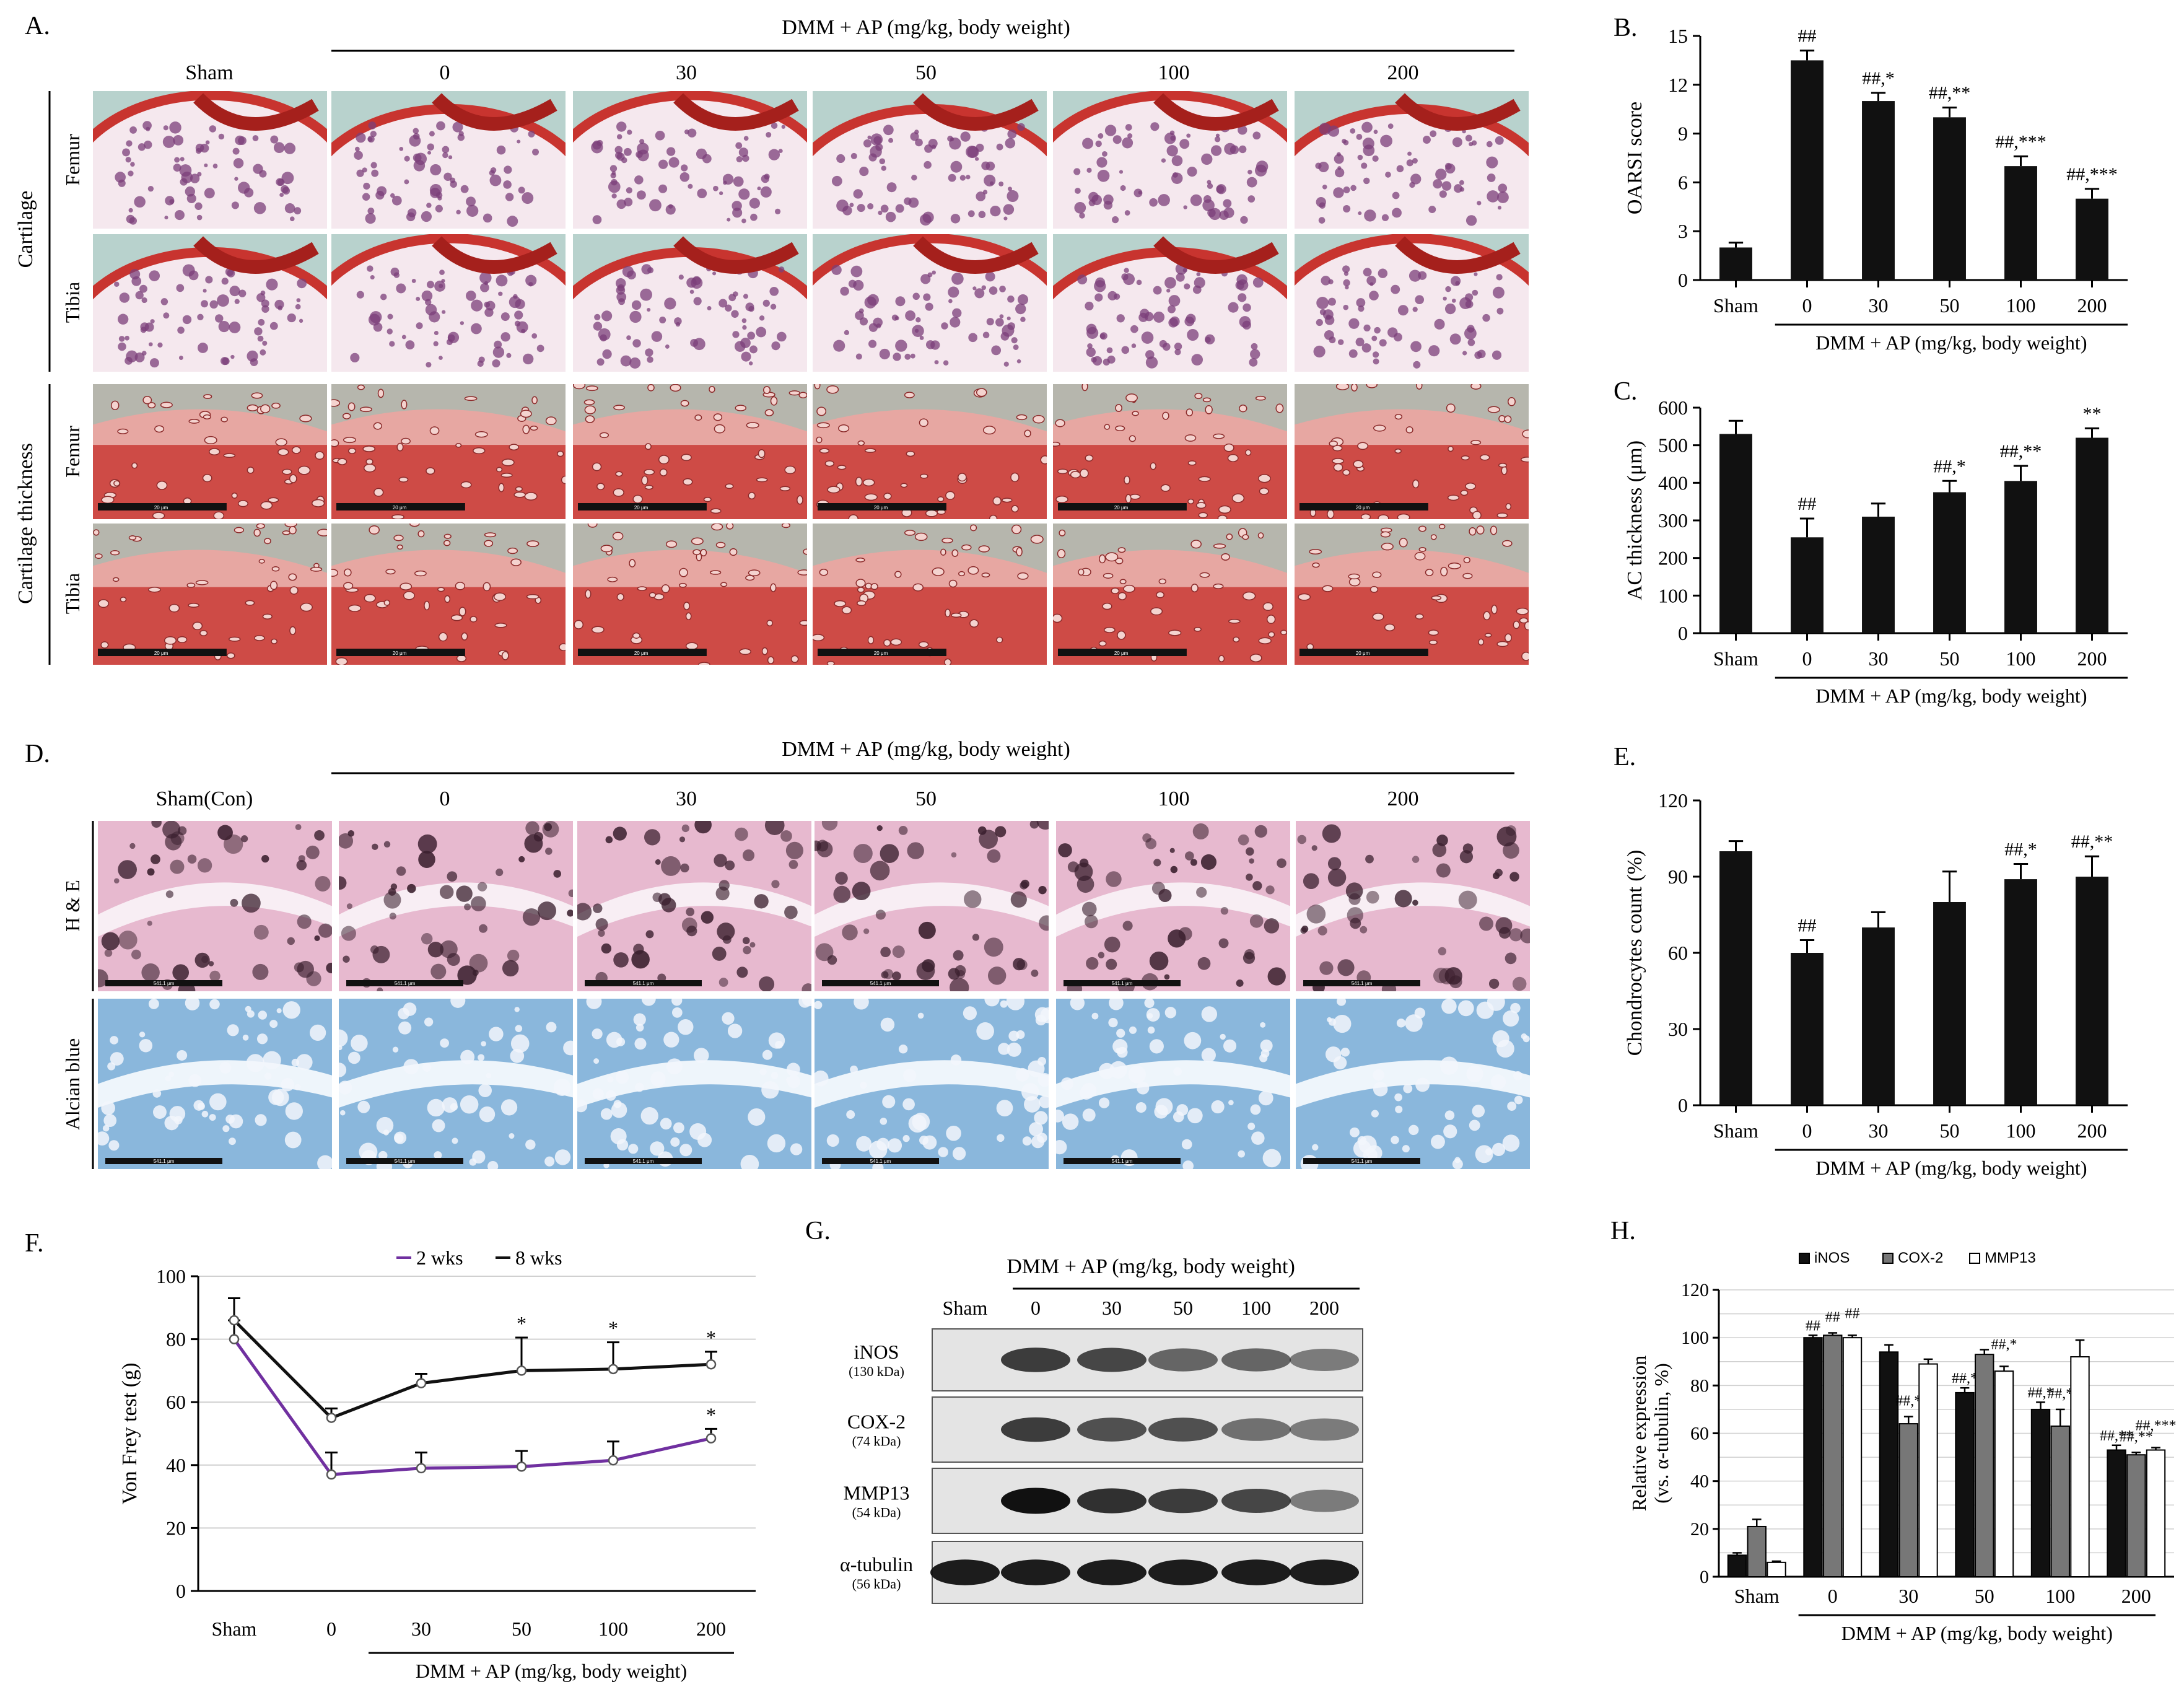 The image size is (2184, 1687). I want to click on column-label: 50, so click(926, 72).